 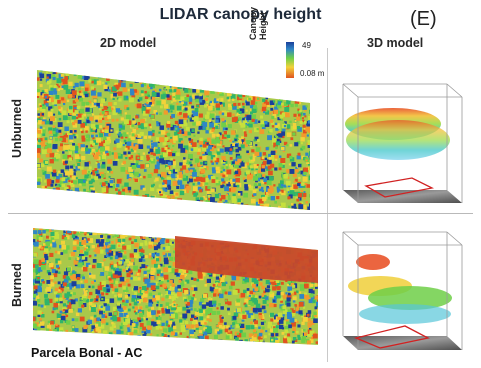 I want to click on plot-outline-unburned, so click(x=399, y=187).